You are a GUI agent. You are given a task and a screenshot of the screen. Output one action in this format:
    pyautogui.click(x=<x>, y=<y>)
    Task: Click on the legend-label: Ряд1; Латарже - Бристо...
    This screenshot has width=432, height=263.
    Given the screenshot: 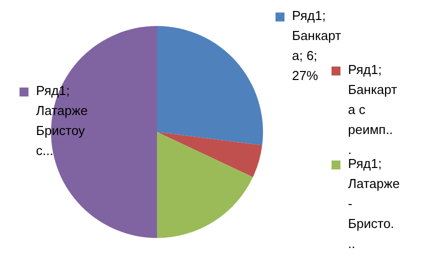 What is the action you would take?
    pyautogui.click(x=374, y=203)
    